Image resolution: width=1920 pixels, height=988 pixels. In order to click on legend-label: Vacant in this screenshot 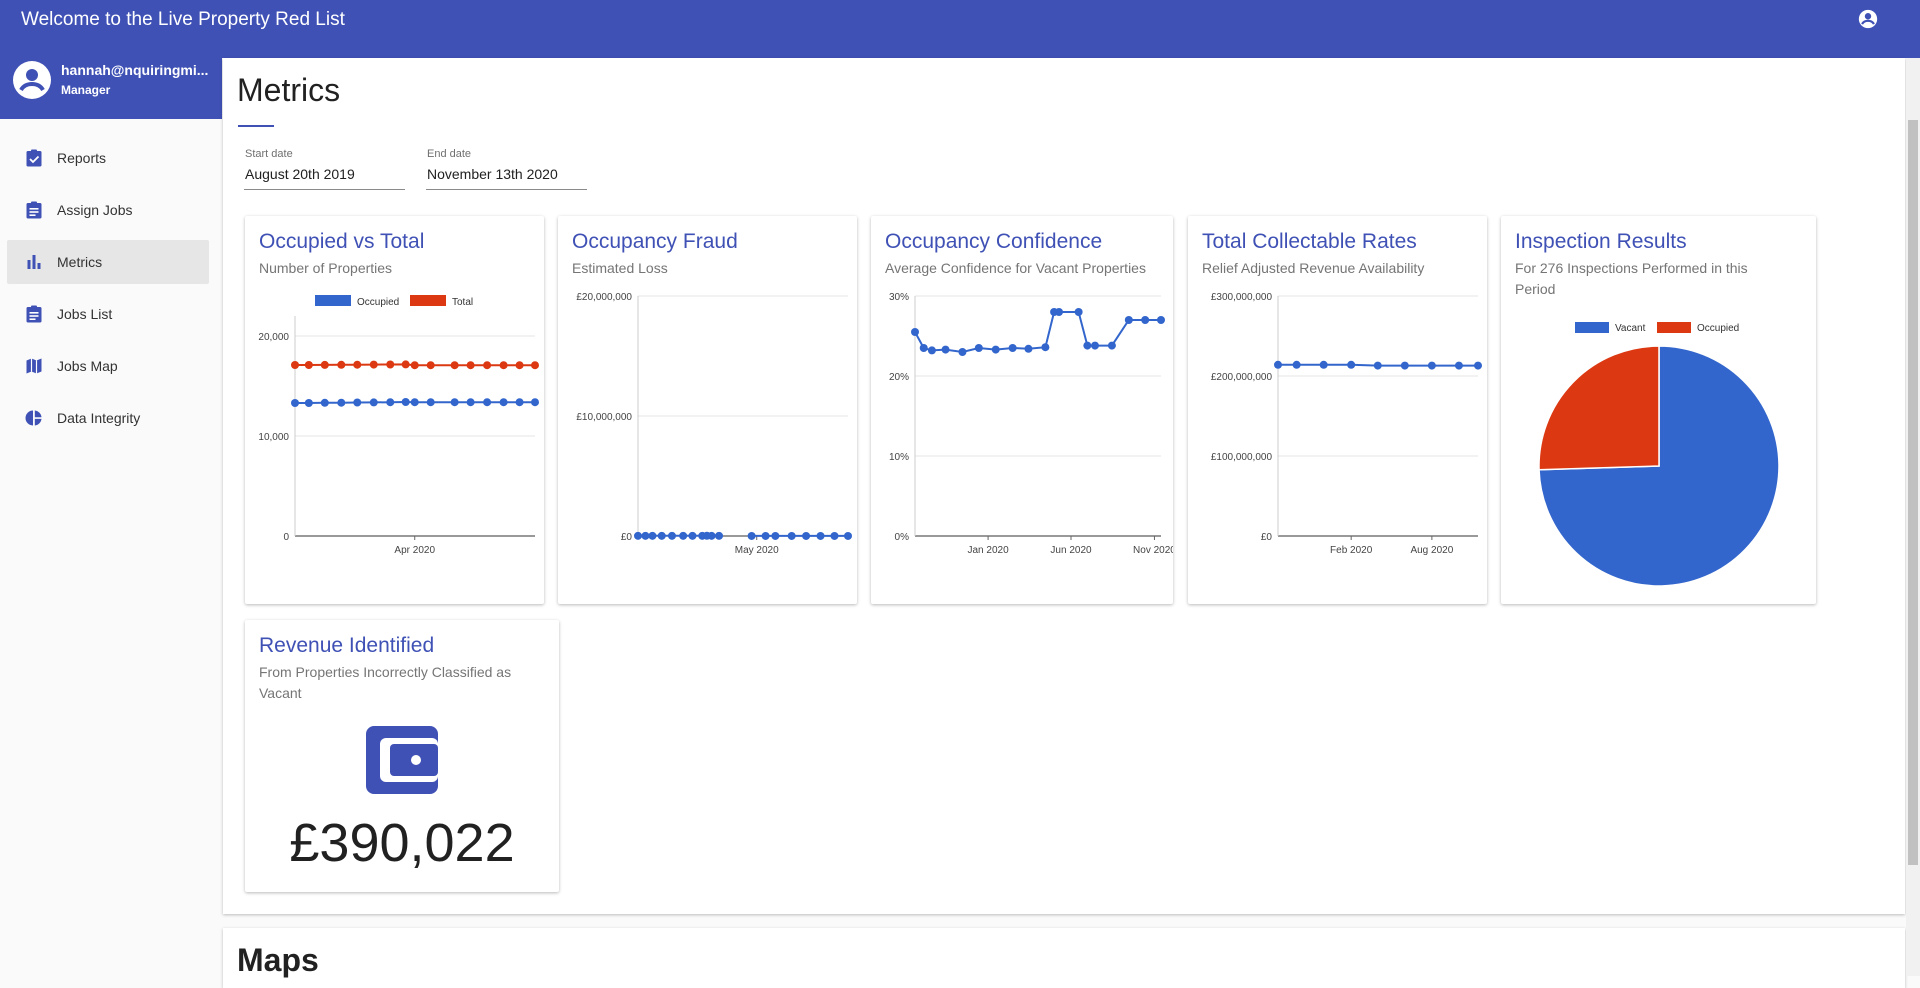, I will do `click(1630, 328)`.